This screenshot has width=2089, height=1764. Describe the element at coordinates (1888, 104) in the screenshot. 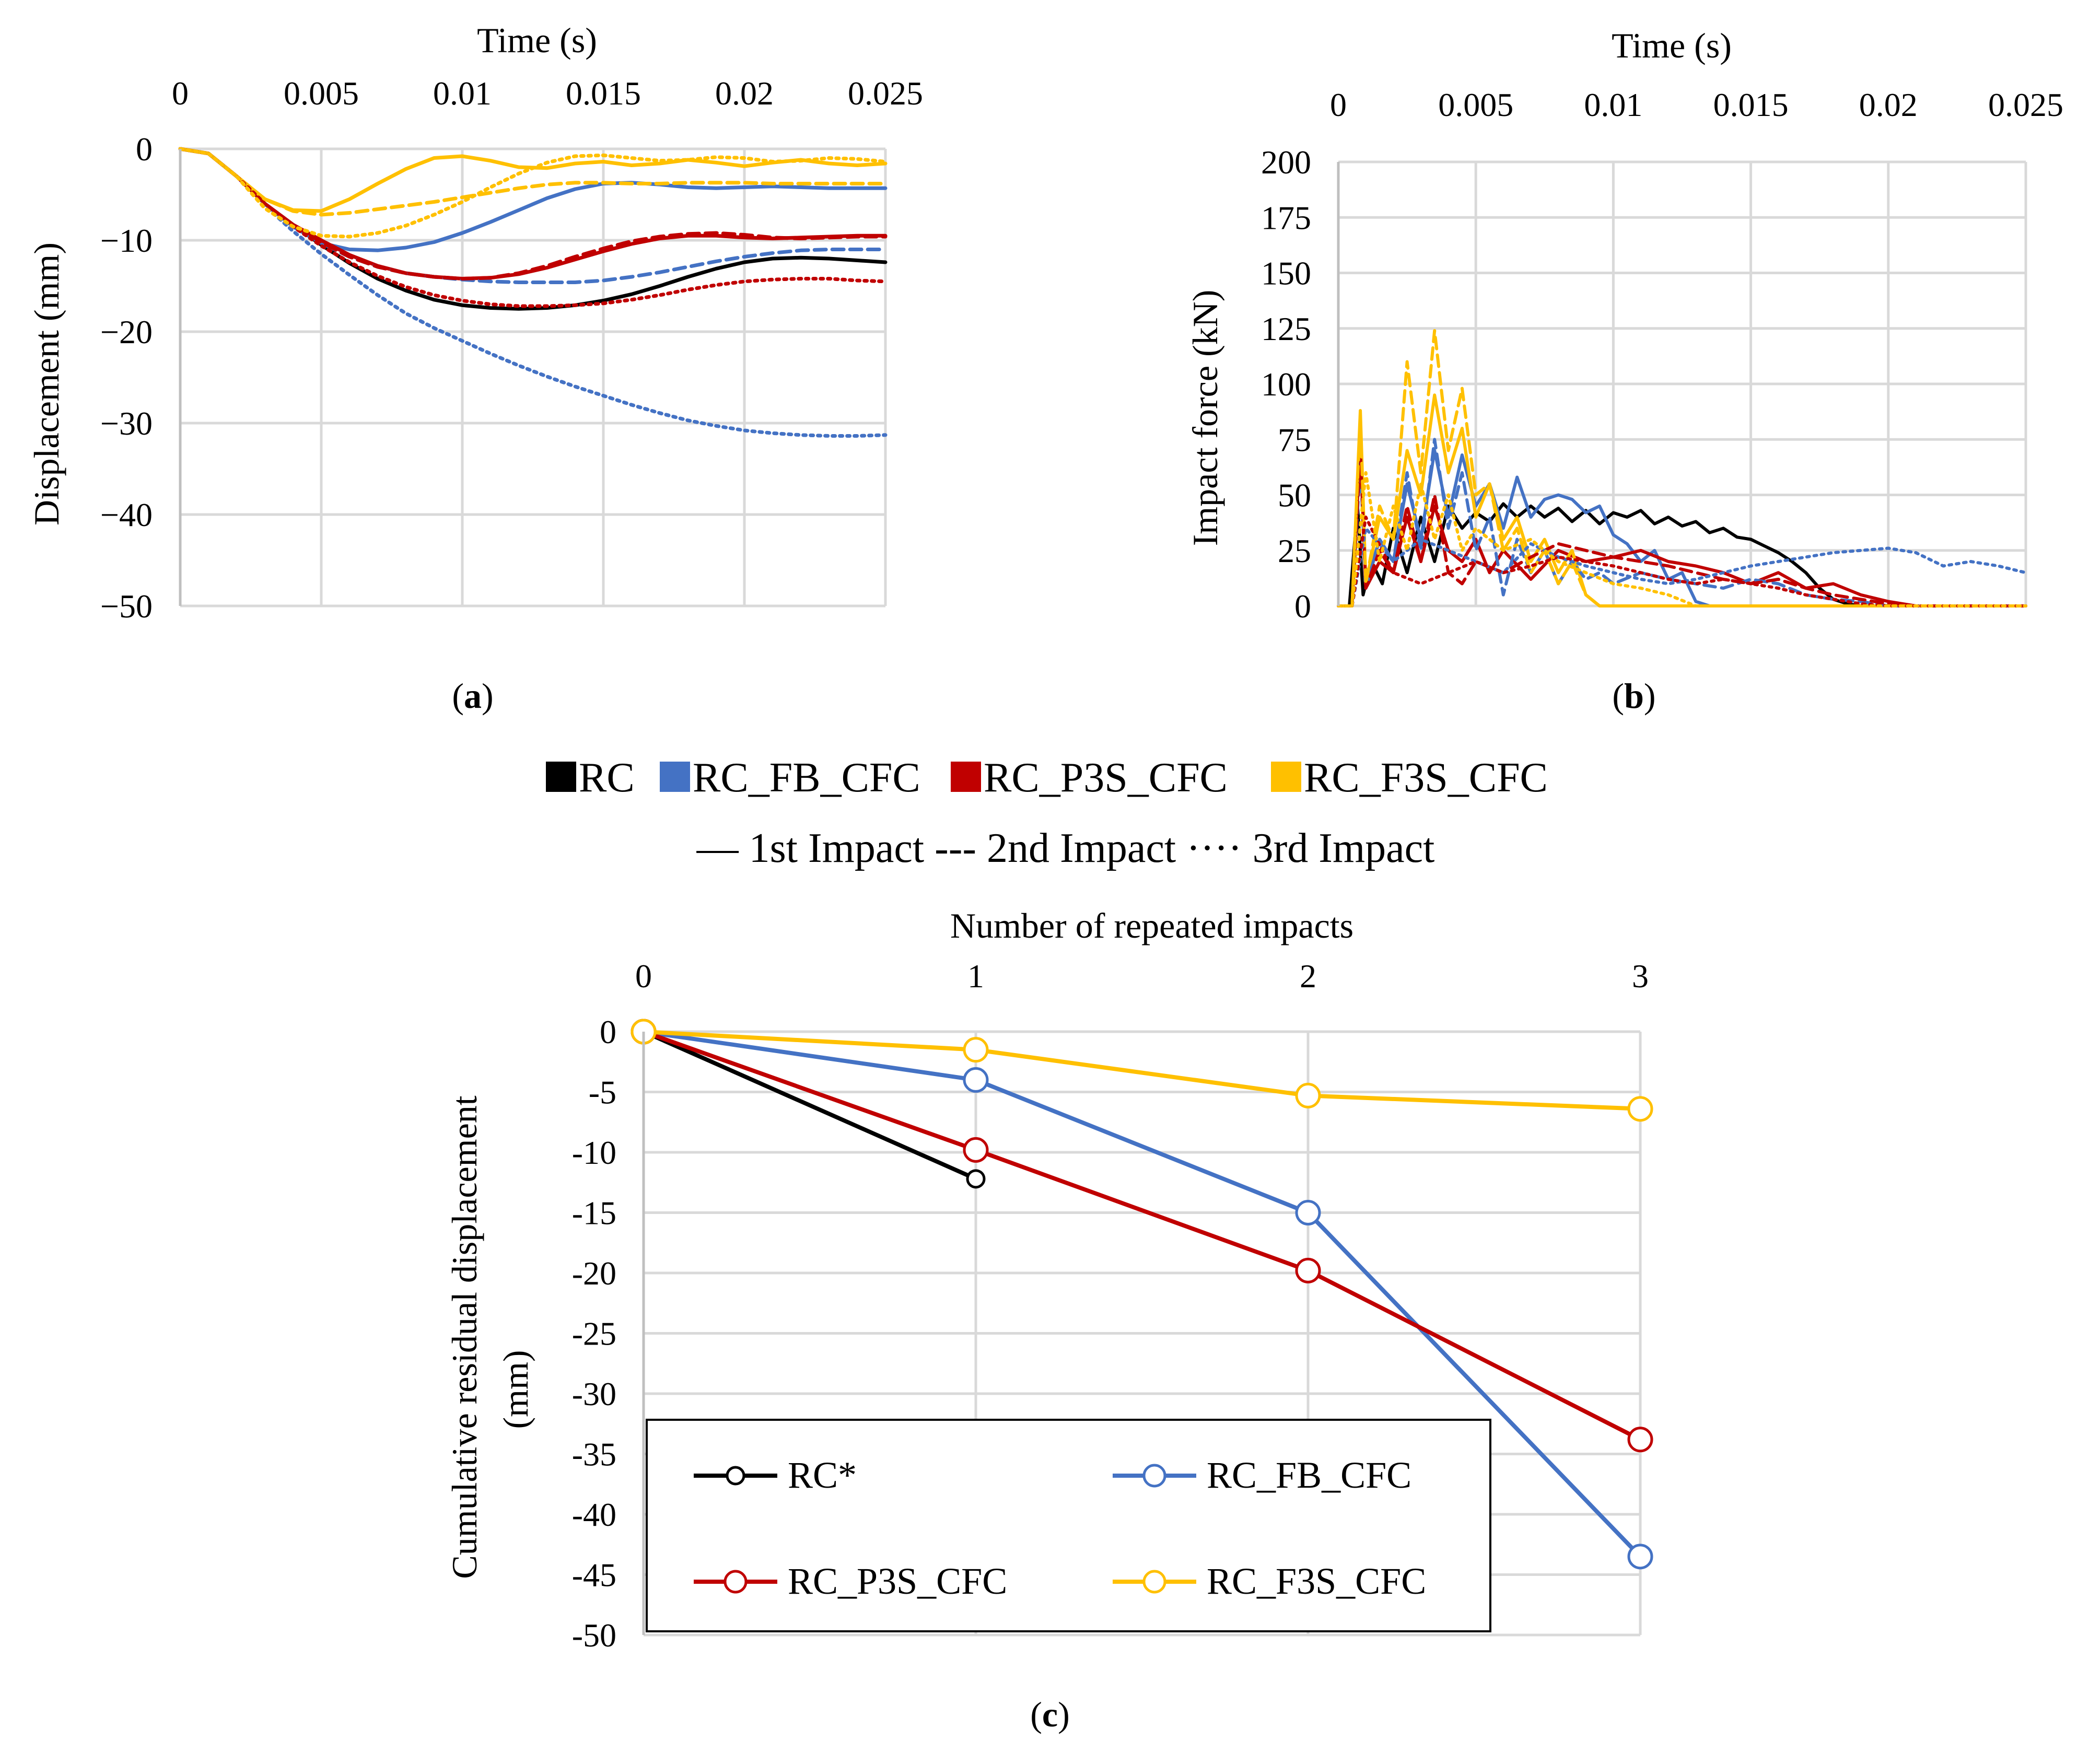

I see `chart-b-xtick: 0.02` at that location.